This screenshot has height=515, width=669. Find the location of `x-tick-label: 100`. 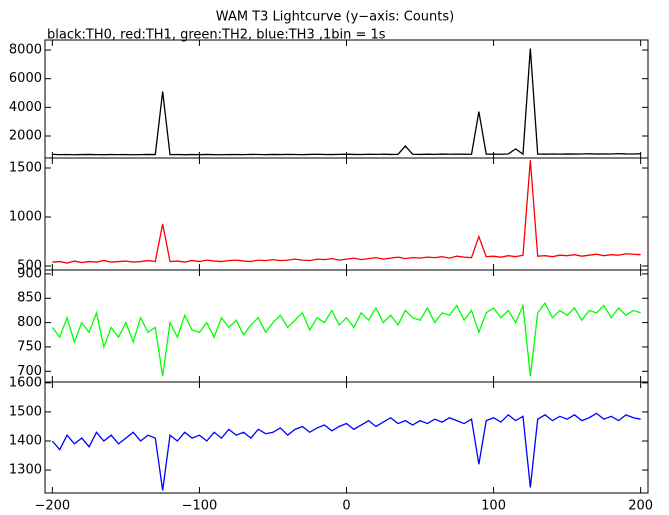

x-tick-label: 100 is located at coordinates (493, 506).